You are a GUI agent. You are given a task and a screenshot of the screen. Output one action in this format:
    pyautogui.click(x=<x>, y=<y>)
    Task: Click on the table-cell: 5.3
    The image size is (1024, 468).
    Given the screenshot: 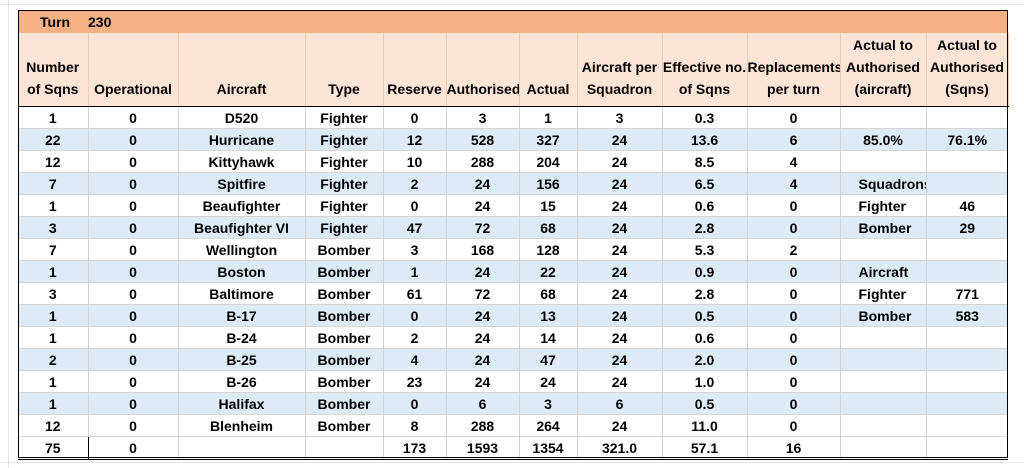 What is the action you would take?
    pyautogui.click(x=705, y=249)
    